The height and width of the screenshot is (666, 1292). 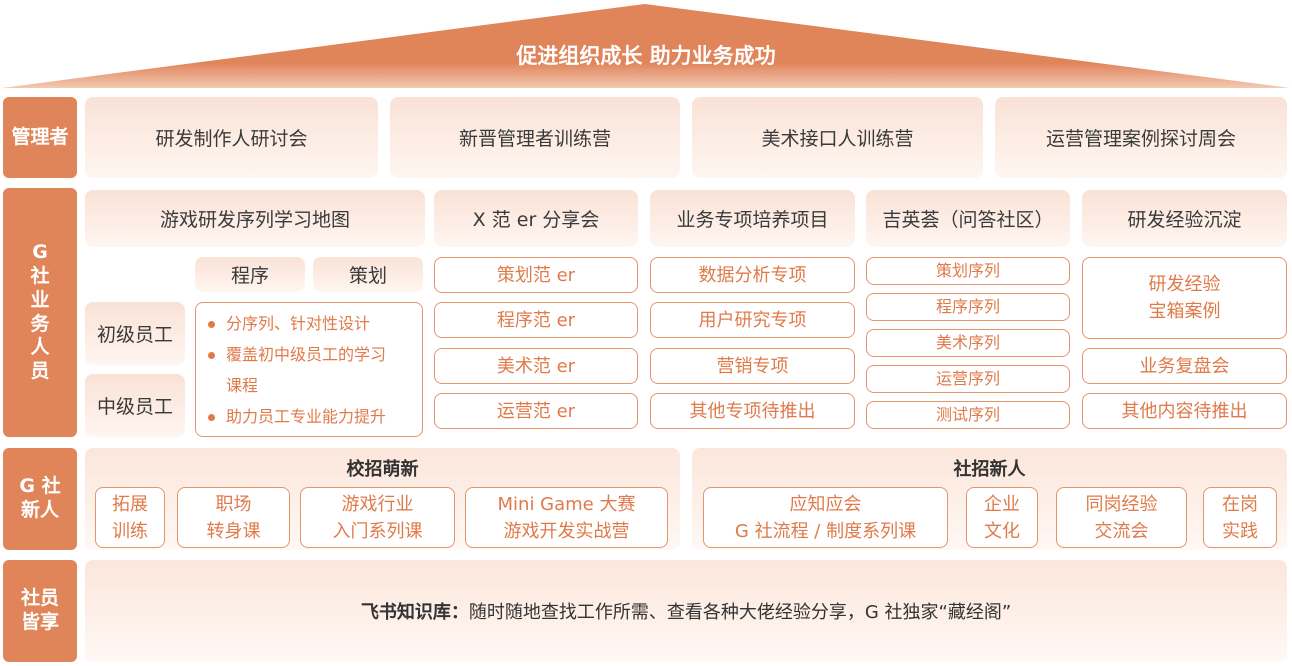 I want to click on community-sequence: 程序序列, so click(x=968, y=307).